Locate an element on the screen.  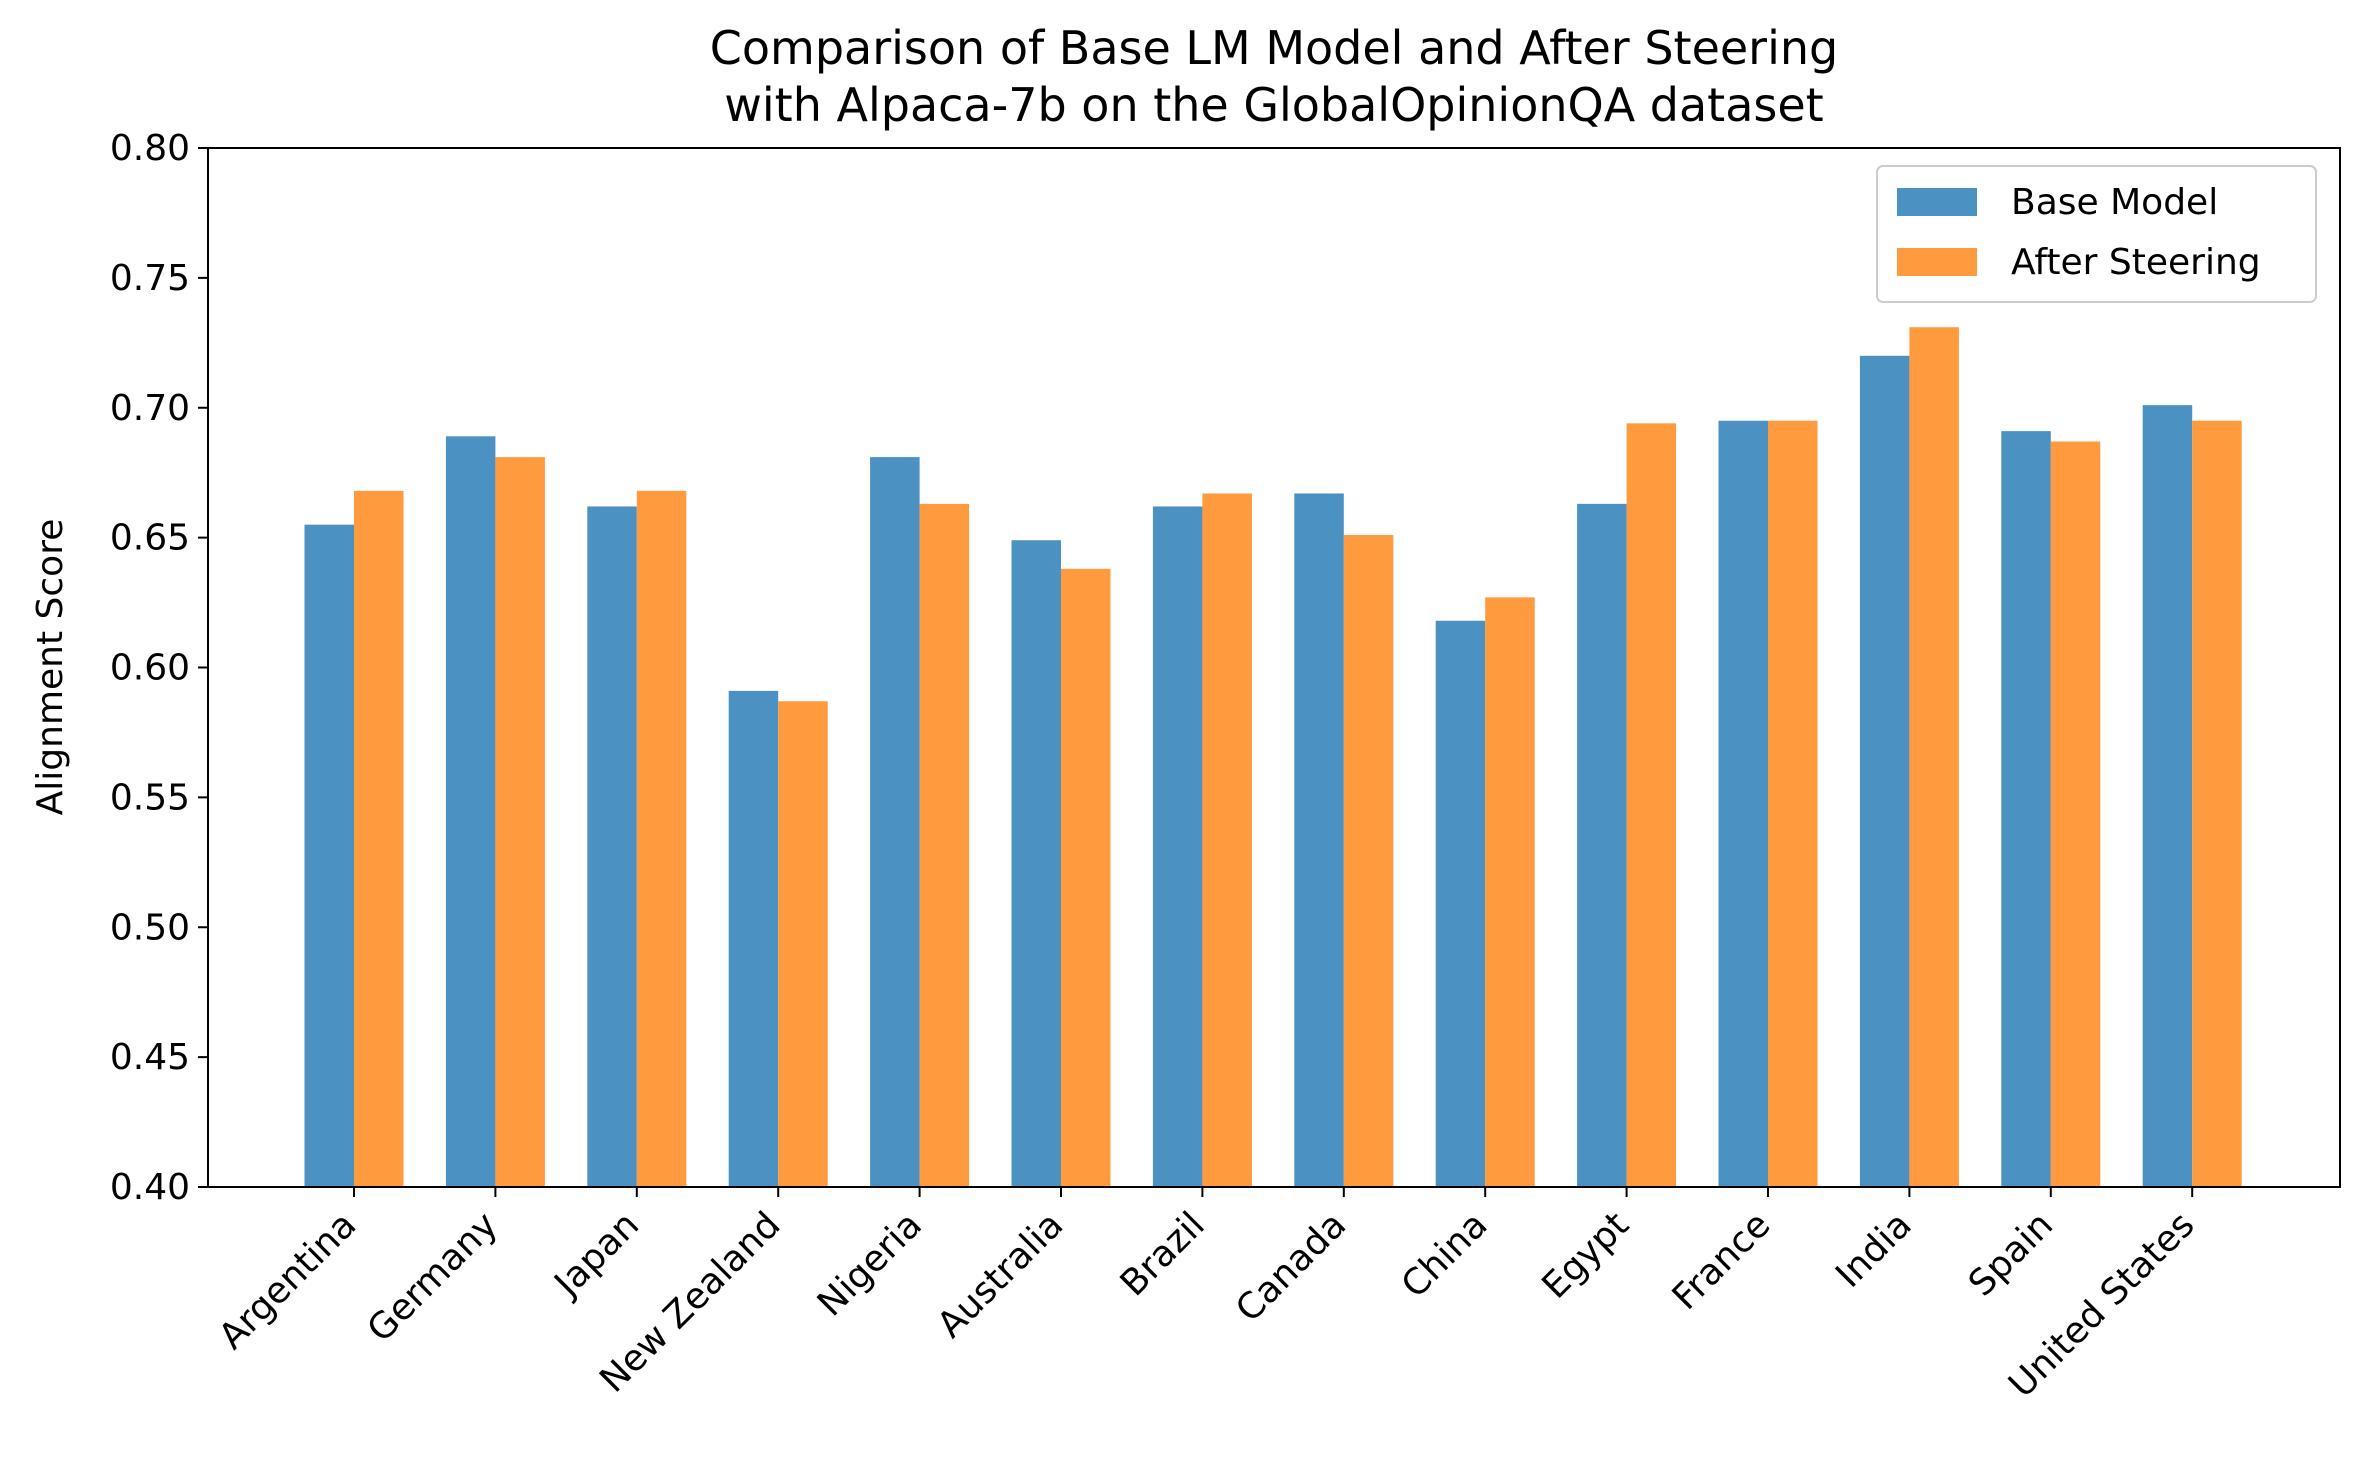
x-tick-label: Australia is located at coordinates (1001, 1275).